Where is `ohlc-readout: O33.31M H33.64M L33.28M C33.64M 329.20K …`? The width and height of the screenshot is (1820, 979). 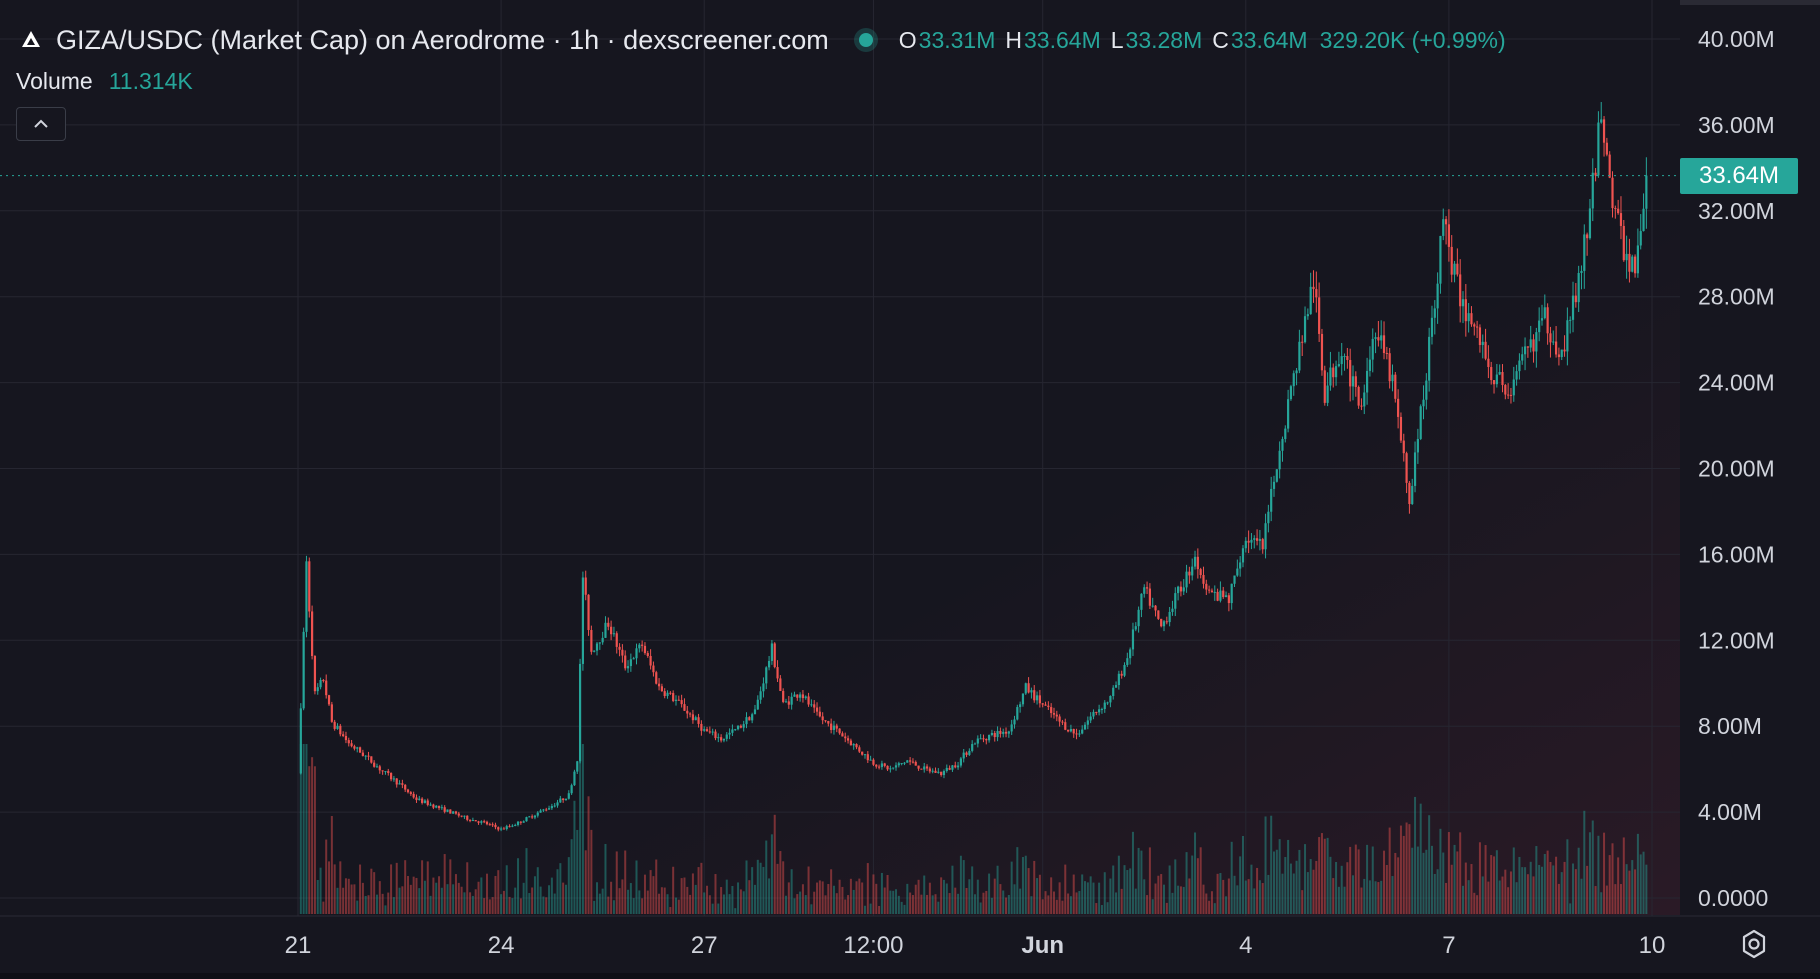 ohlc-readout: O33.31M H33.64M L33.28M C33.64M 329.20K … is located at coordinates (1202, 40).